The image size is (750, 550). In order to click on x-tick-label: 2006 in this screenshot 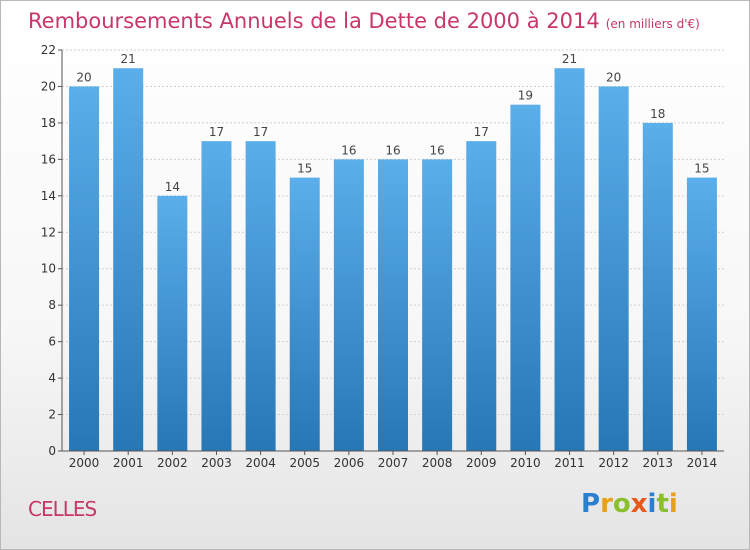, I will do `click(349, 463)`.